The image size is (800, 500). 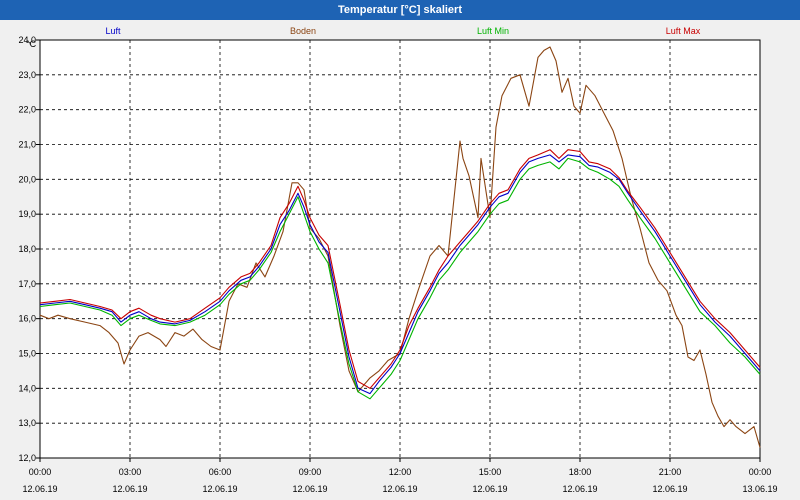 What do you see at coordinates (27, 110) in the screenshot?
I see `y-tick-label: 22,0` at bounding box center [27, 110].